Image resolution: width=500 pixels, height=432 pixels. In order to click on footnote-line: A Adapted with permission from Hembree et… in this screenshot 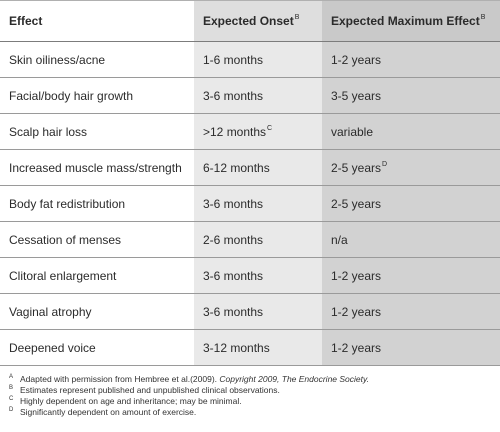, I will do `click(251, 379)`.